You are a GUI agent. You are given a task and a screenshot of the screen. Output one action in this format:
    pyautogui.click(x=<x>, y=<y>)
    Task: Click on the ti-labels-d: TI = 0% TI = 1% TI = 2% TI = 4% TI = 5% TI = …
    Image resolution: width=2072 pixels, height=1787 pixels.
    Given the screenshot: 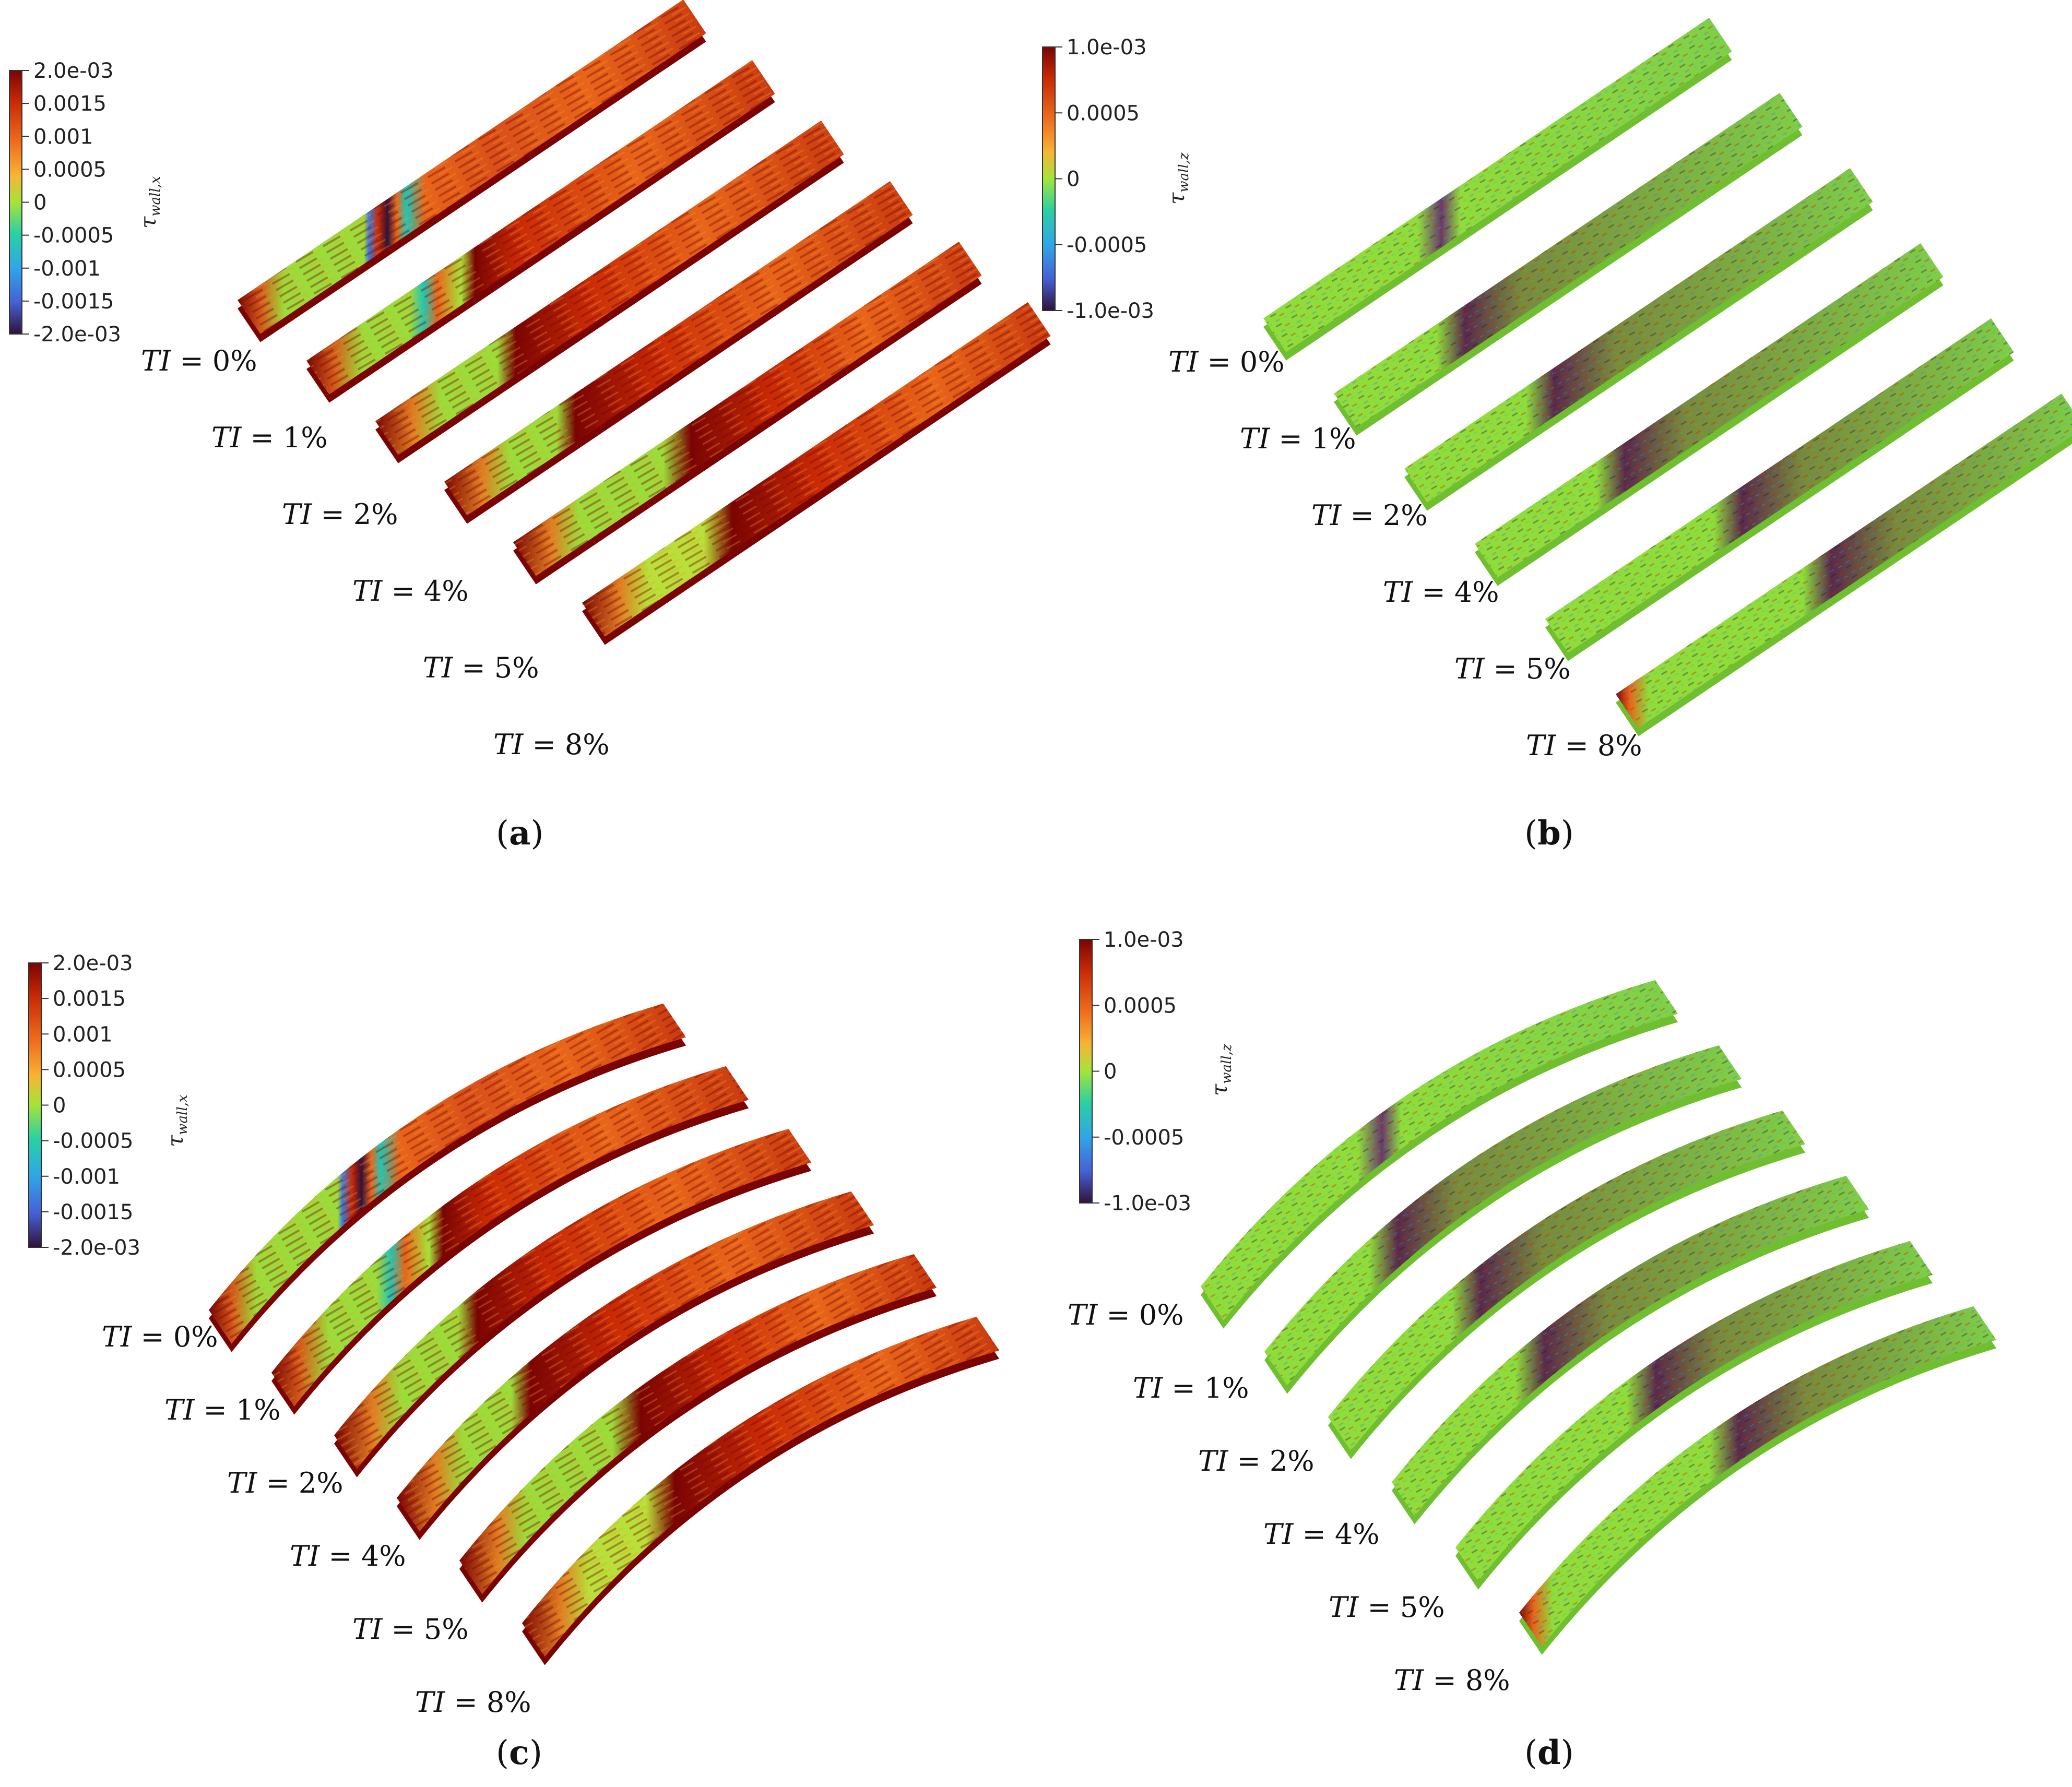 What is the action you would take?
    pyautogui.click(x=1289, y=1497)
    